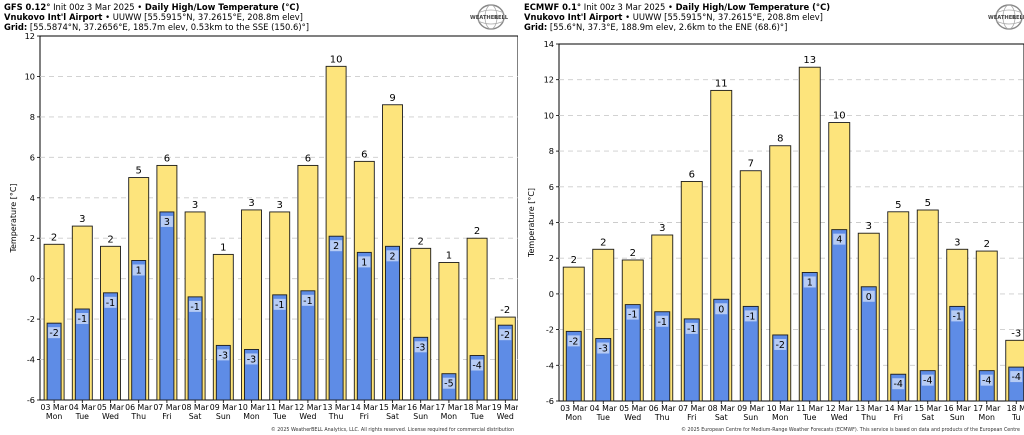  Describe the element at coordinates (31, 360) in the screenshot. I see `y-tick-label: -4` at that location.